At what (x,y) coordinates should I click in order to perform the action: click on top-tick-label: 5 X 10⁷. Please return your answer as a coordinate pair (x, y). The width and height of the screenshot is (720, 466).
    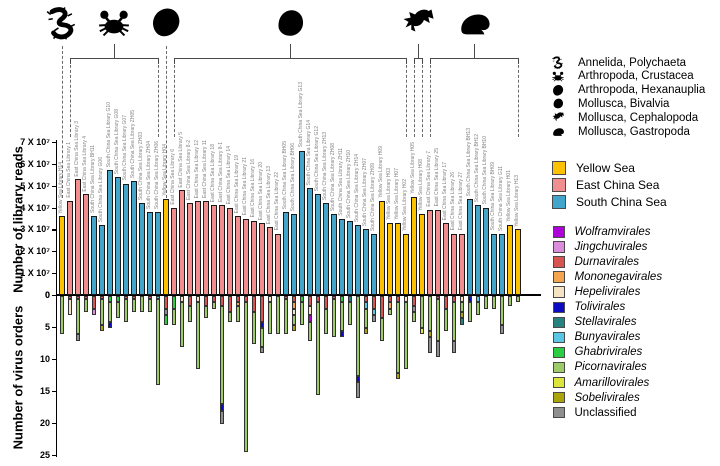
    Looking at the image, I should click on (35, 185).